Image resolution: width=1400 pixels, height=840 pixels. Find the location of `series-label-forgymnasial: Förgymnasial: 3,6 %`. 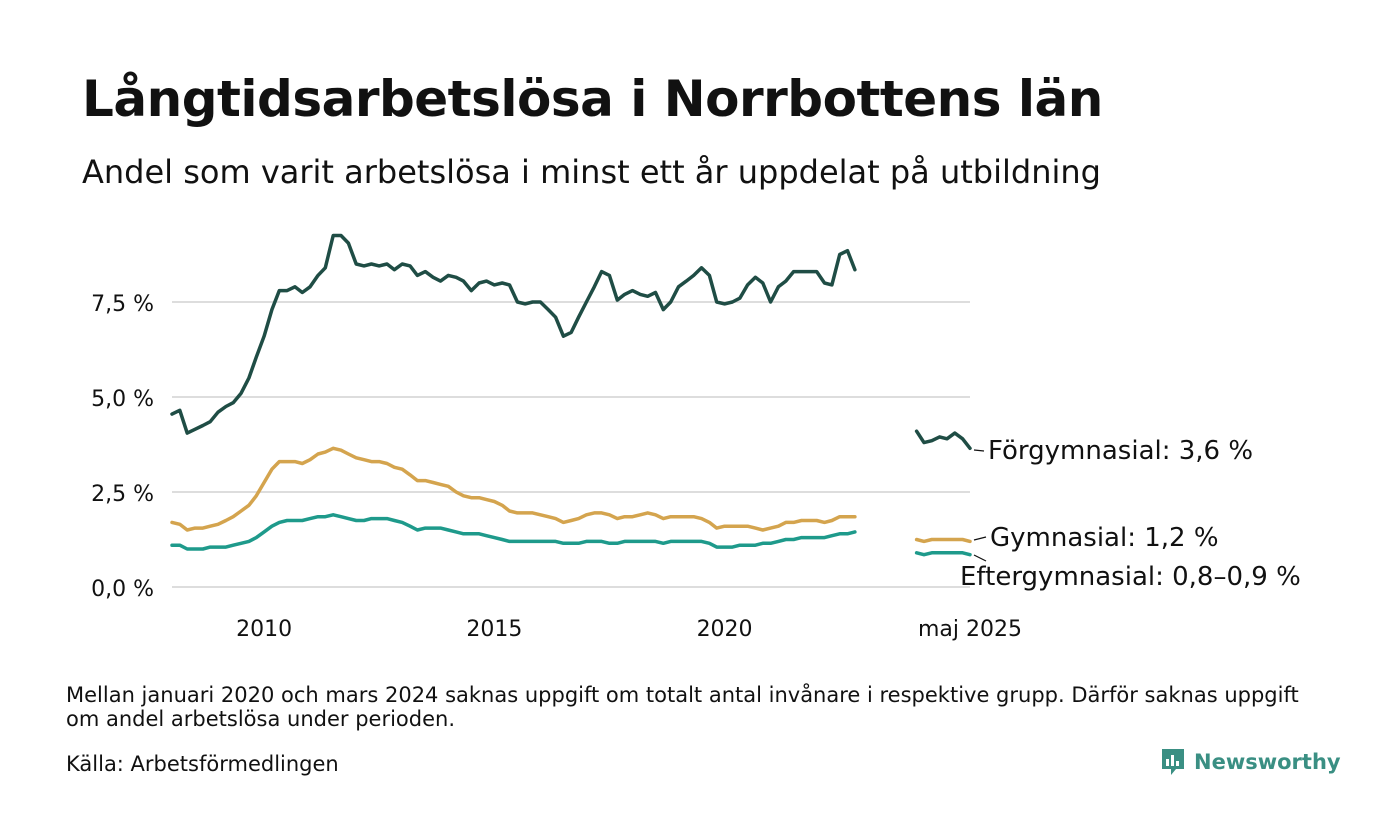

series-label-forgymnasial: Förgymnasial: 3,6 % is located at coordinates (1120, 451).